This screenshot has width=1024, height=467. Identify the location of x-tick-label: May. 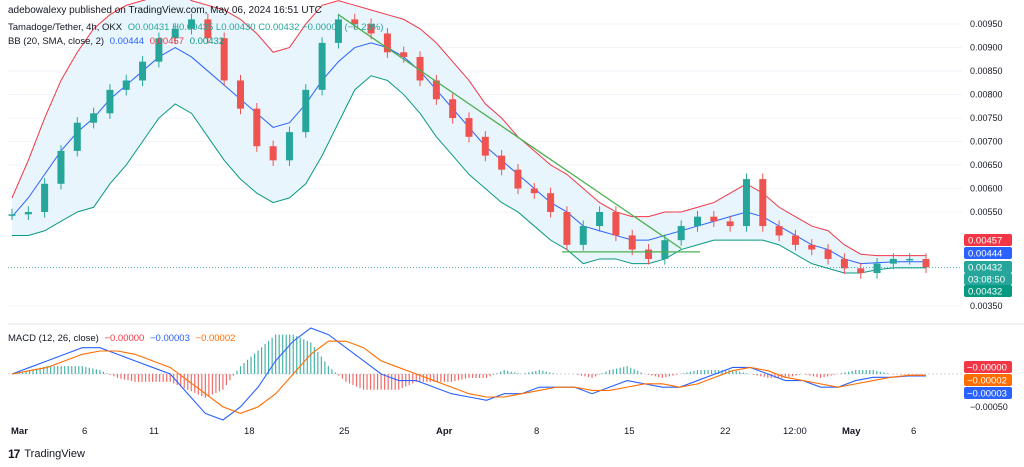
(851, 431).